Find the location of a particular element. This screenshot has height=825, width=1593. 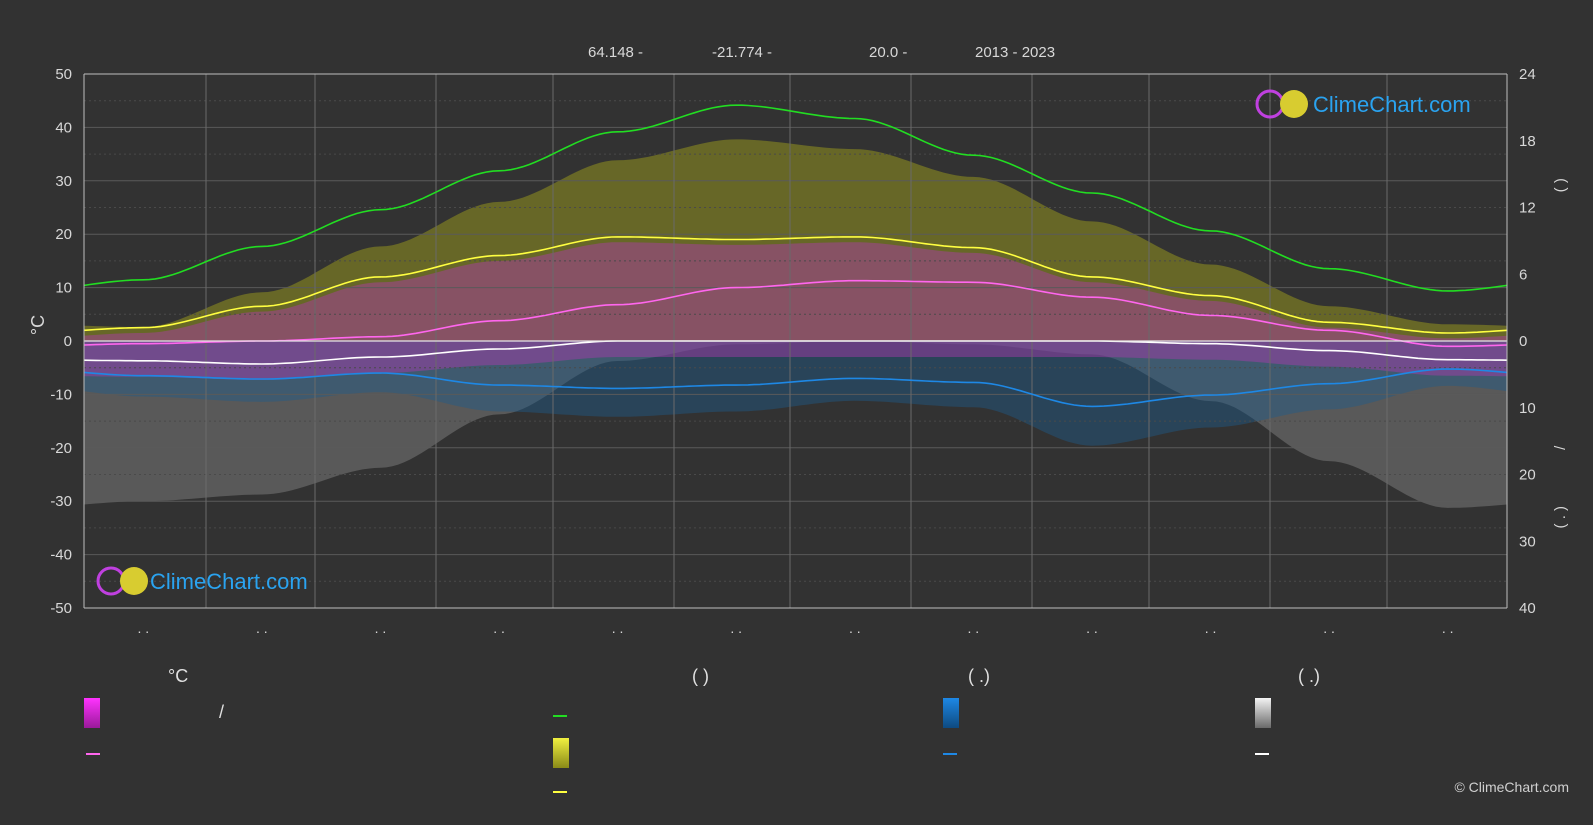

logo-top: ClimeChart.com is located at coordinates (1363, 104).